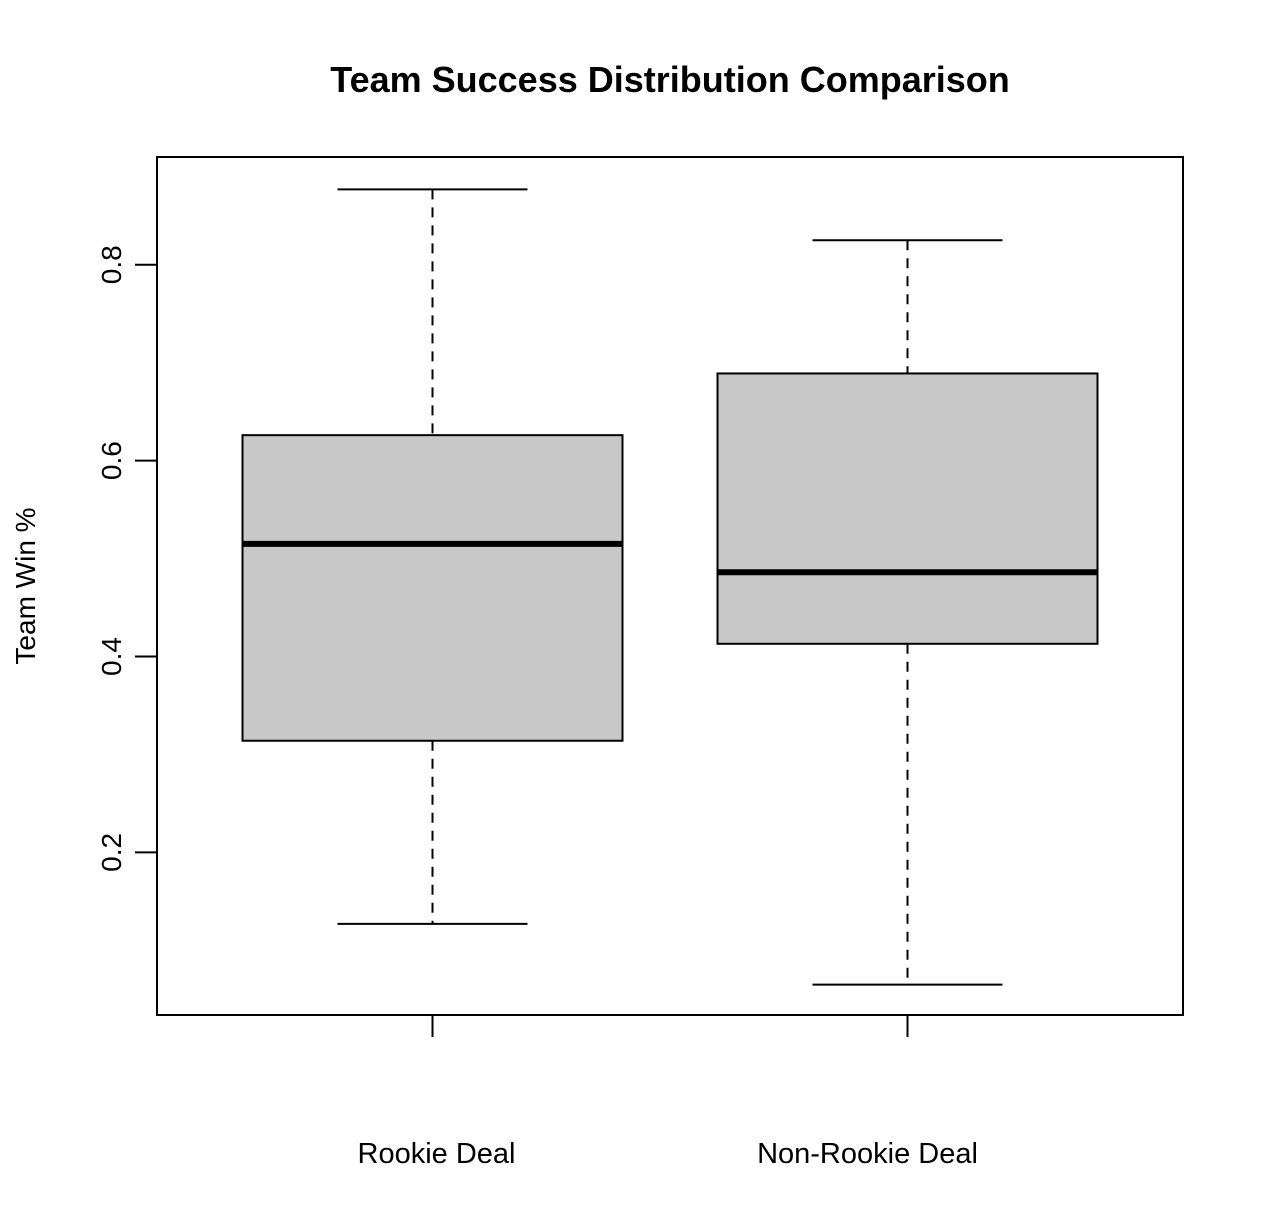 Image resolution: width=1264 pixels, height=1212 pixels. Describe the element at coordinates (669, 79) in the screenshot. I see `chart-title: Team Success Distribution Comparison` at that location.